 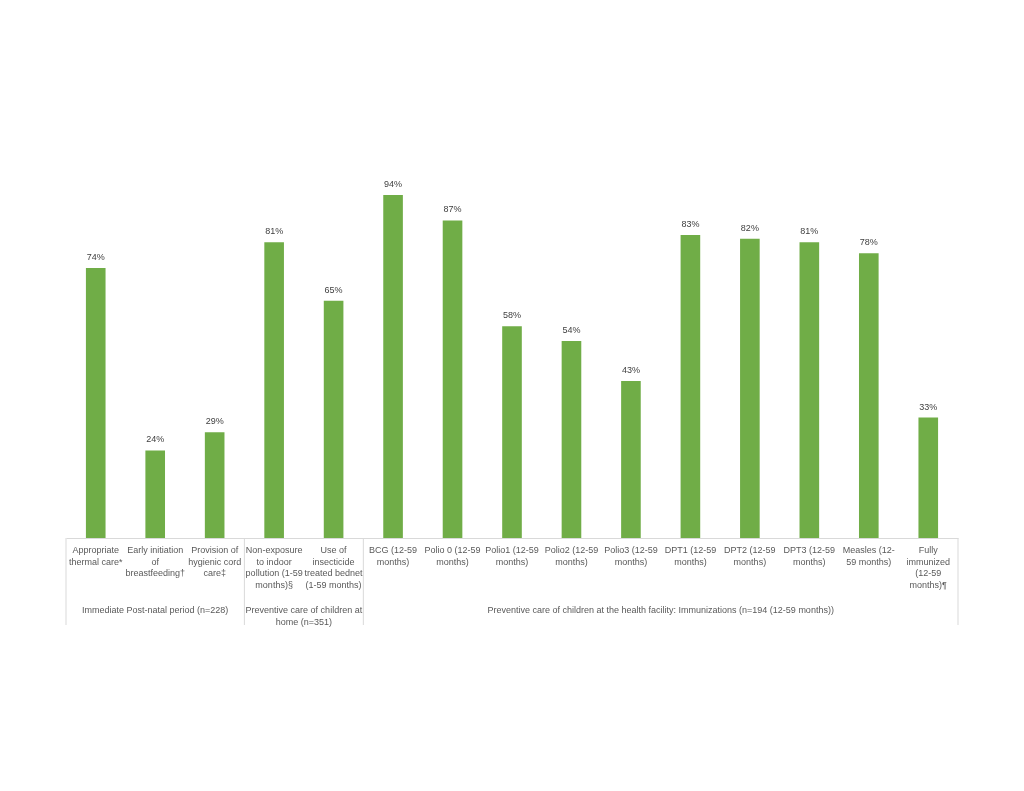 I want to click on x-tick-label: DPT1 (12-59 months), so click(x=690, y=556).